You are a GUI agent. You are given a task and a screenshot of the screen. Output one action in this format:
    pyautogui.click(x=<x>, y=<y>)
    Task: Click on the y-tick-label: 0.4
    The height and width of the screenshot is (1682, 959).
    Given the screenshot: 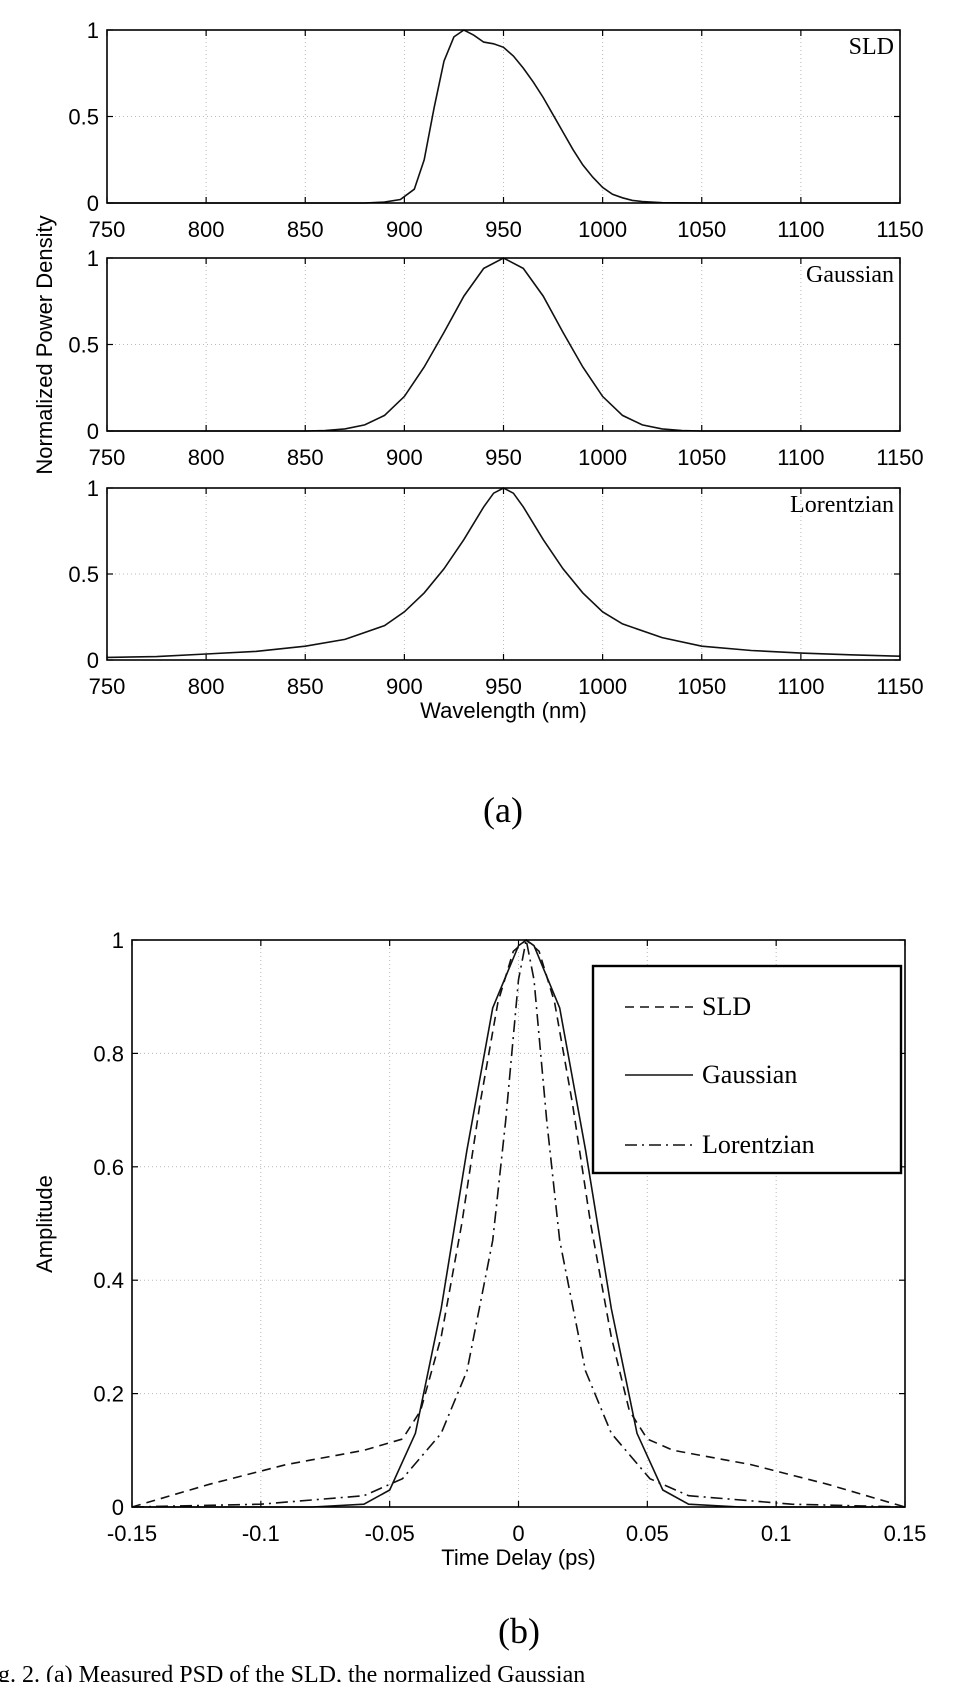 What is the action you would take?
    pyautogui.click(x=108, y=1280)
    